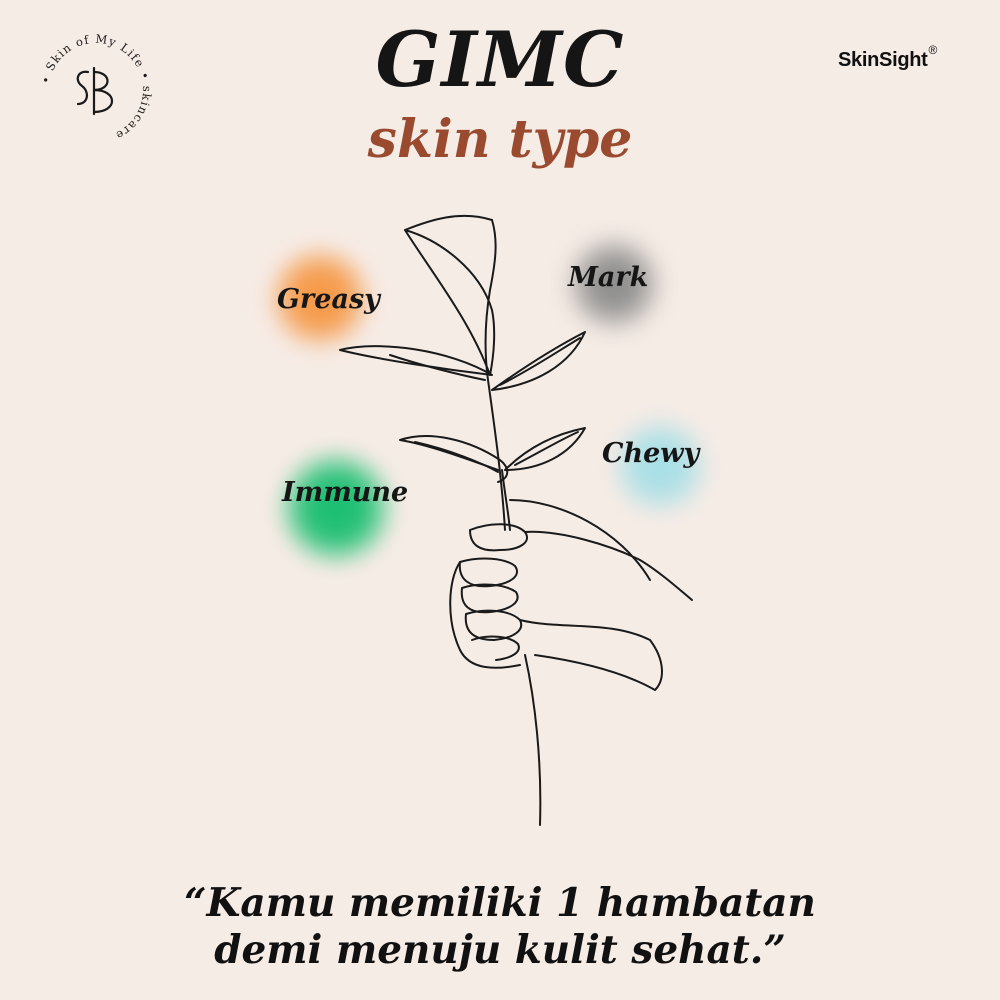 The height and width of the screenshot is (1000, 1000). I want to click on logo-badge-icon: • Skin of My Life • skincare, so click(95, 87).